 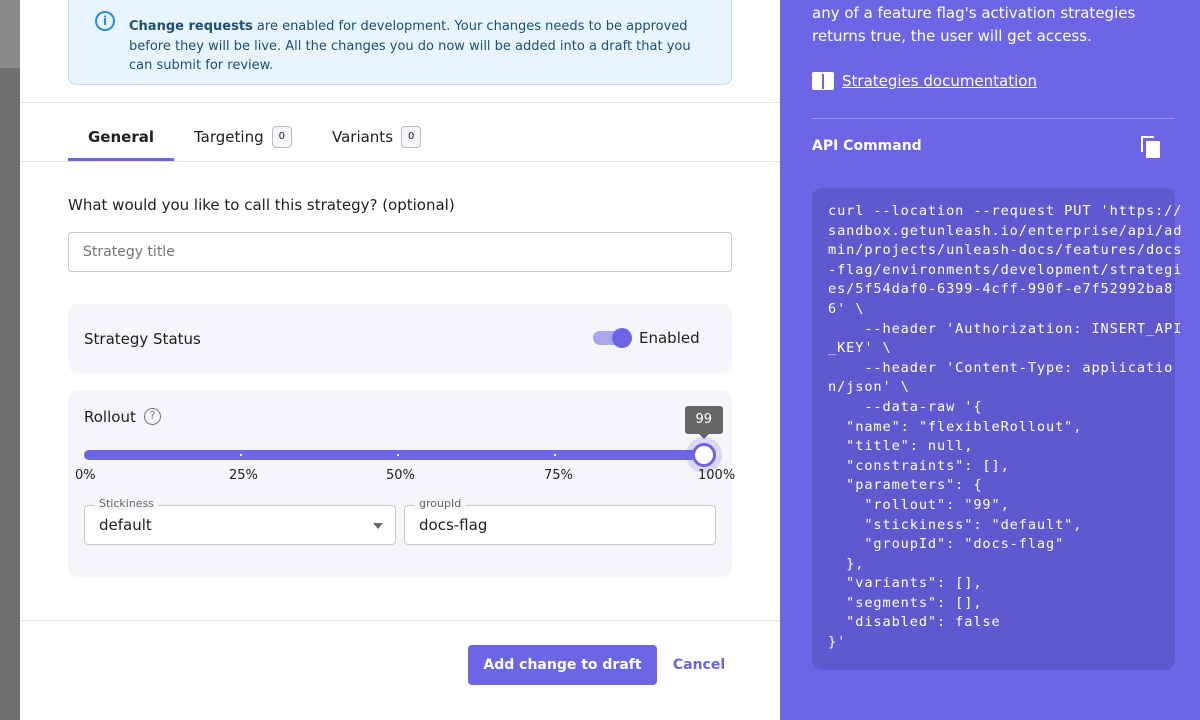 I want to click on add-change-to-draft-button: Add change to draft, so click(x=562, y=665).